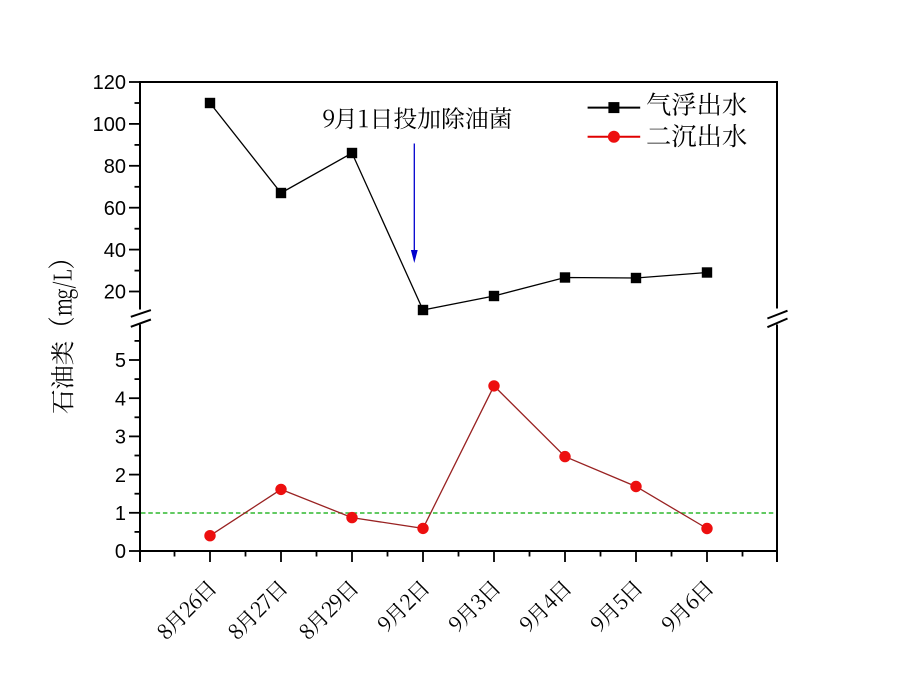 The image size is (897, 695). What do you see at coordinates (109, 125) in the screenshot?
I see `svg-text: 100` at bounding box center [109, 125].